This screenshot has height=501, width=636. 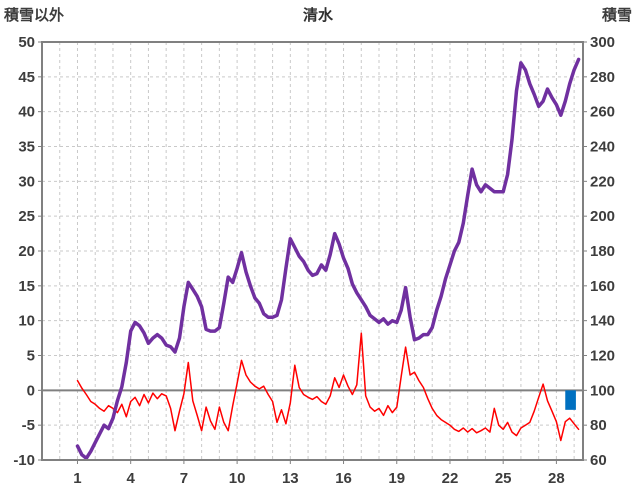 What do you see at coordinates (184, 478) in the screenshot?
I see `svg-text: 7` at bounding box center [184, 478].